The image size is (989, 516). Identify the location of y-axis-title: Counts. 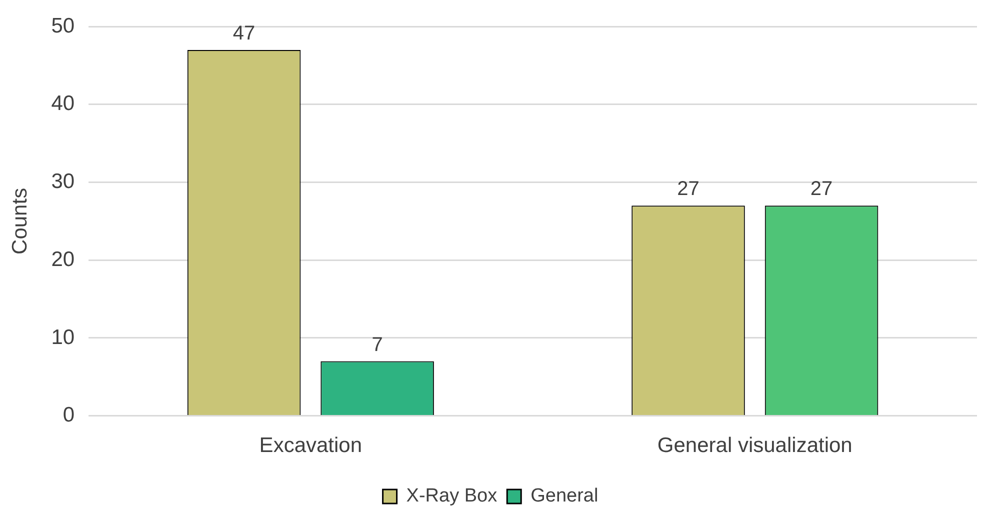
(20, 221).